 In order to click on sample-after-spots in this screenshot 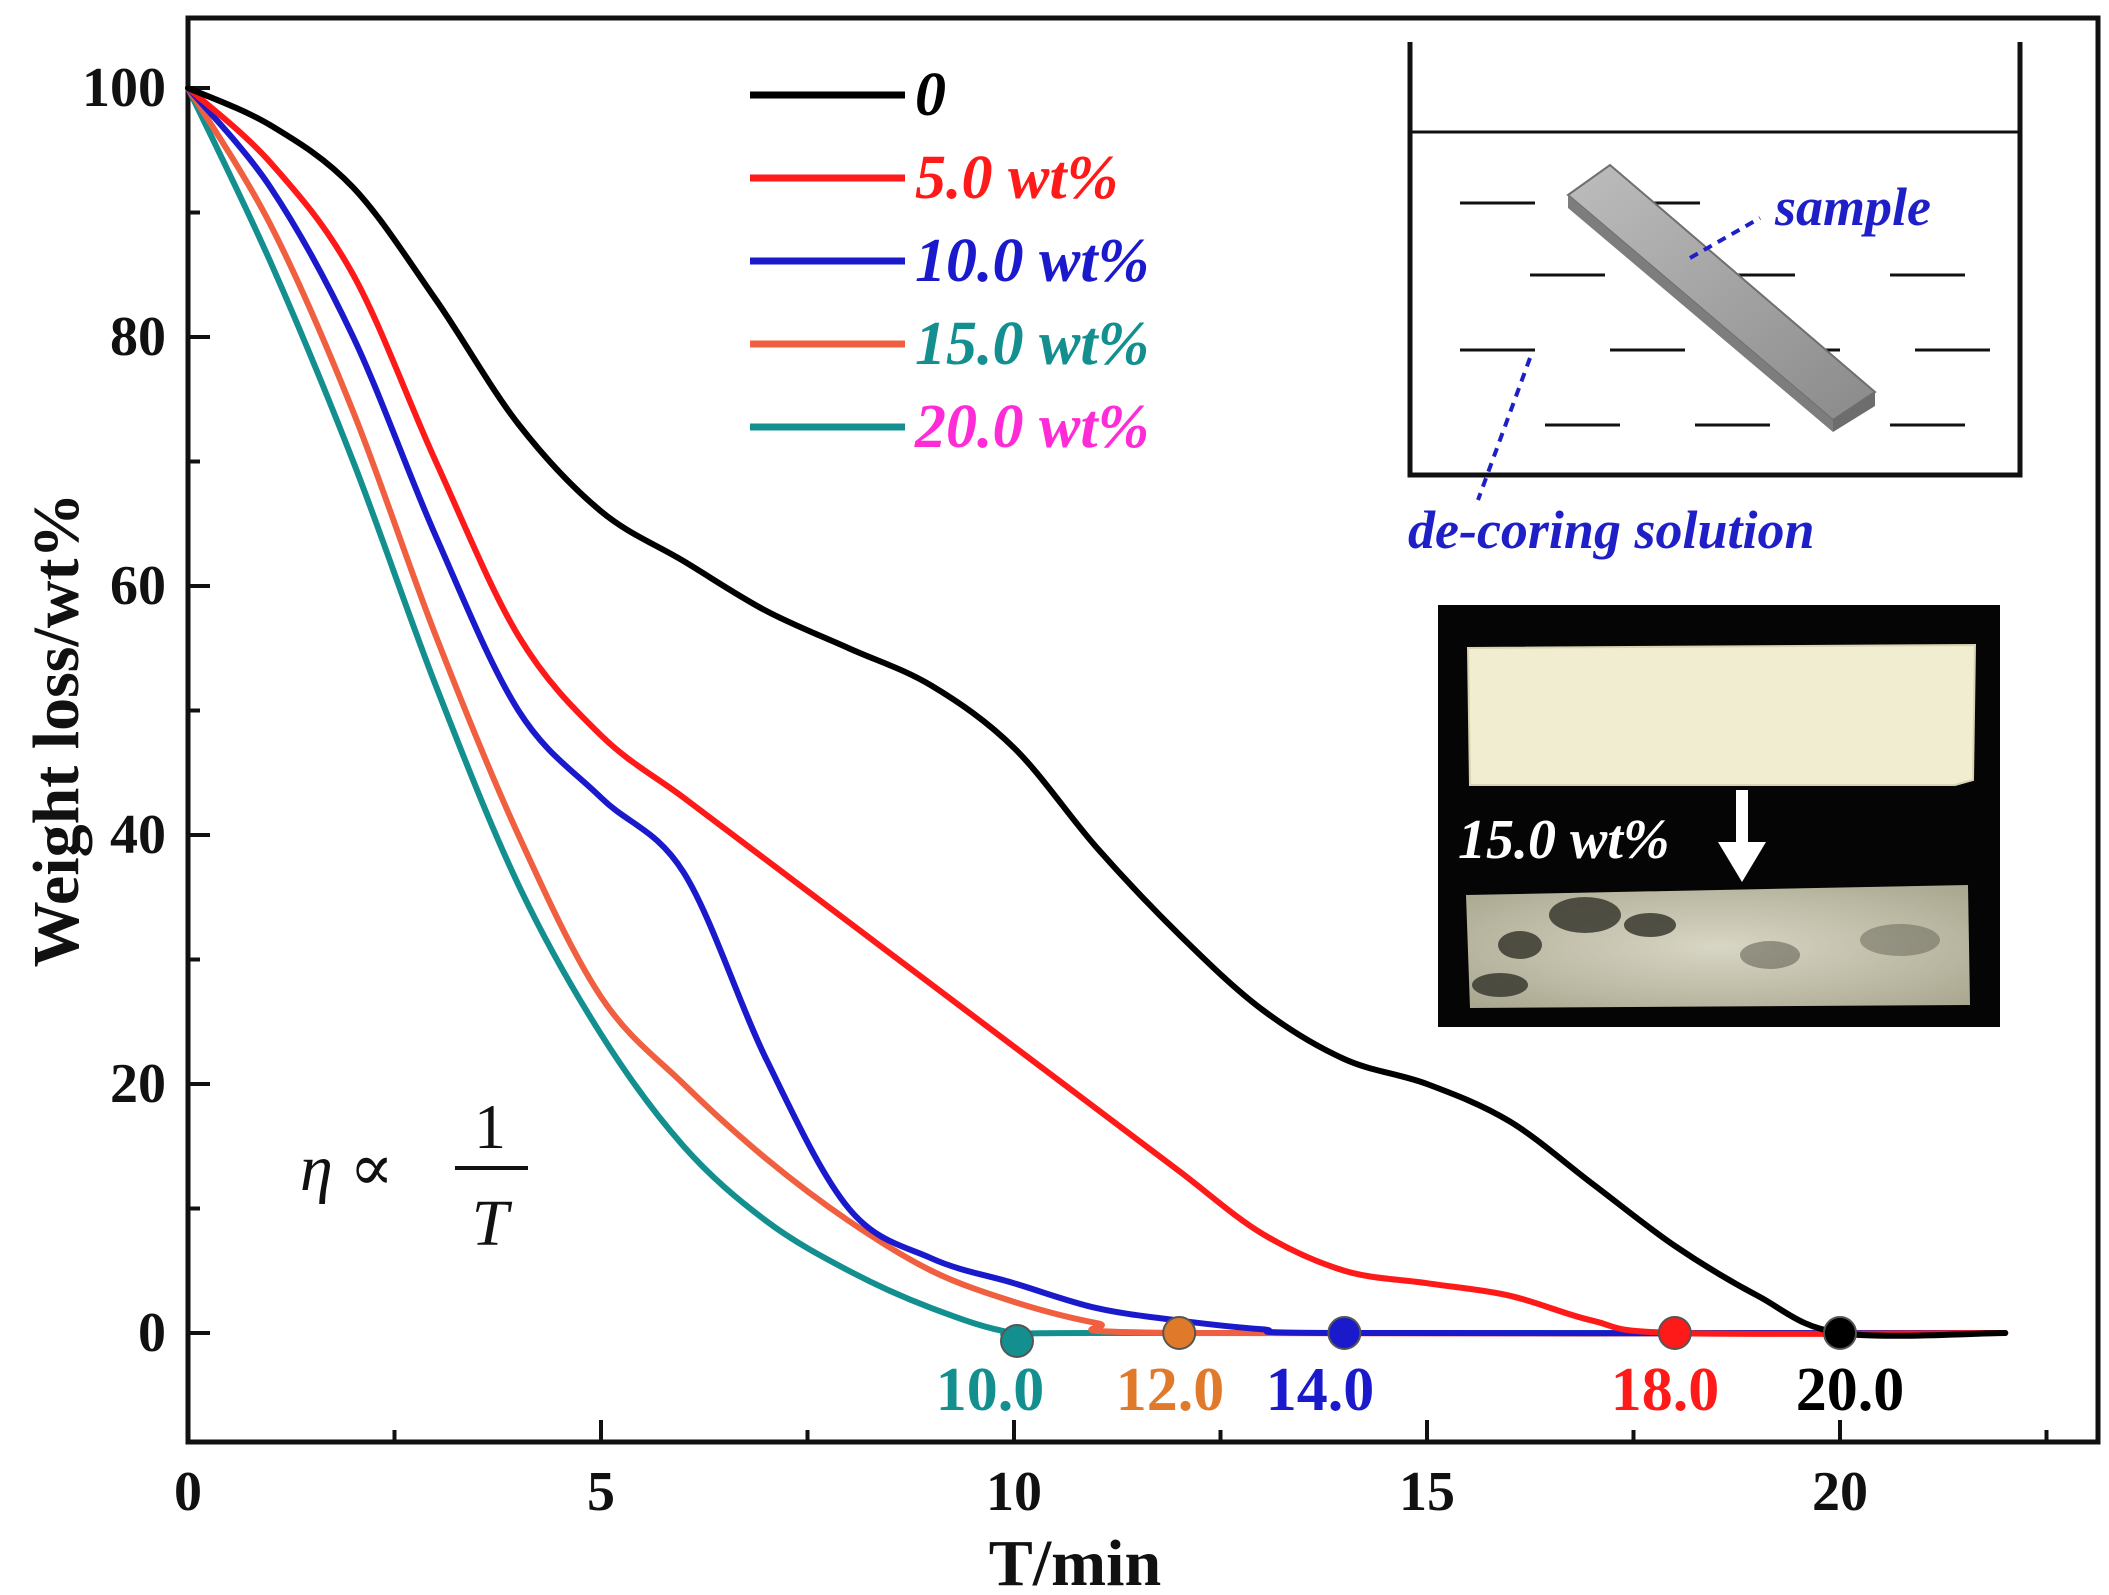, I will do `click(1706, 947)`.